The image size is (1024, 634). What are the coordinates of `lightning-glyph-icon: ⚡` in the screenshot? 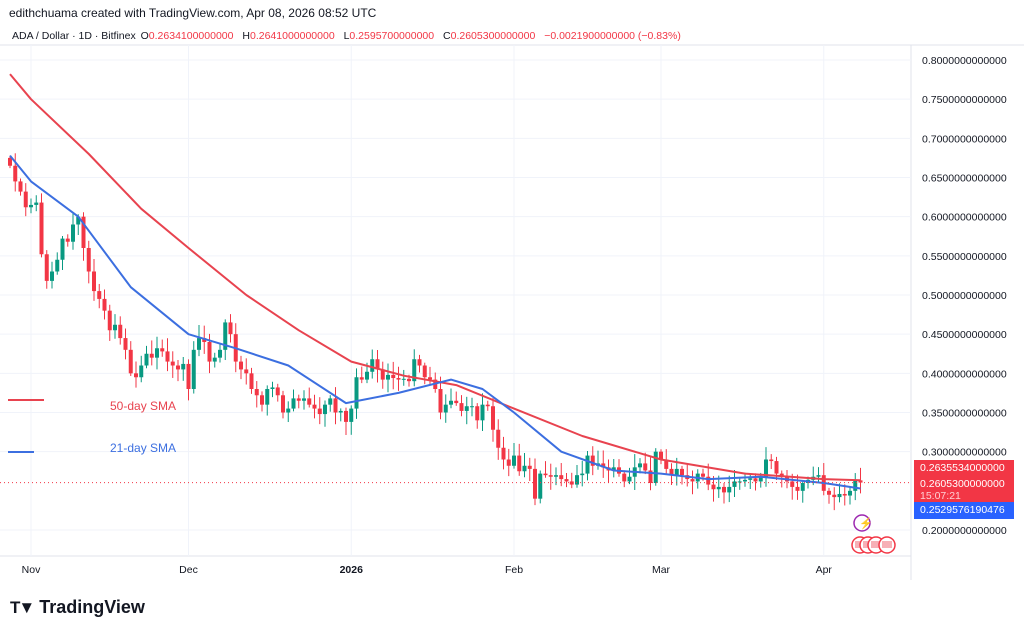 It's located at (866, 523).